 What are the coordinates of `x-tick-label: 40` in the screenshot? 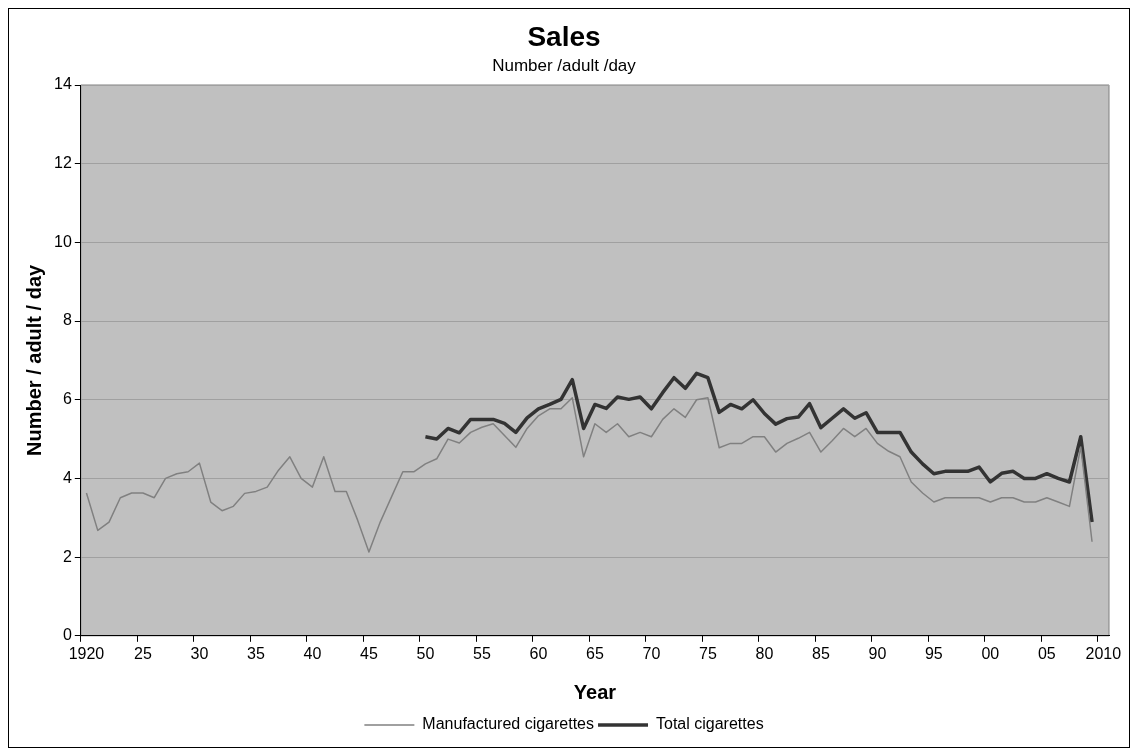 It's located at (312, 653).